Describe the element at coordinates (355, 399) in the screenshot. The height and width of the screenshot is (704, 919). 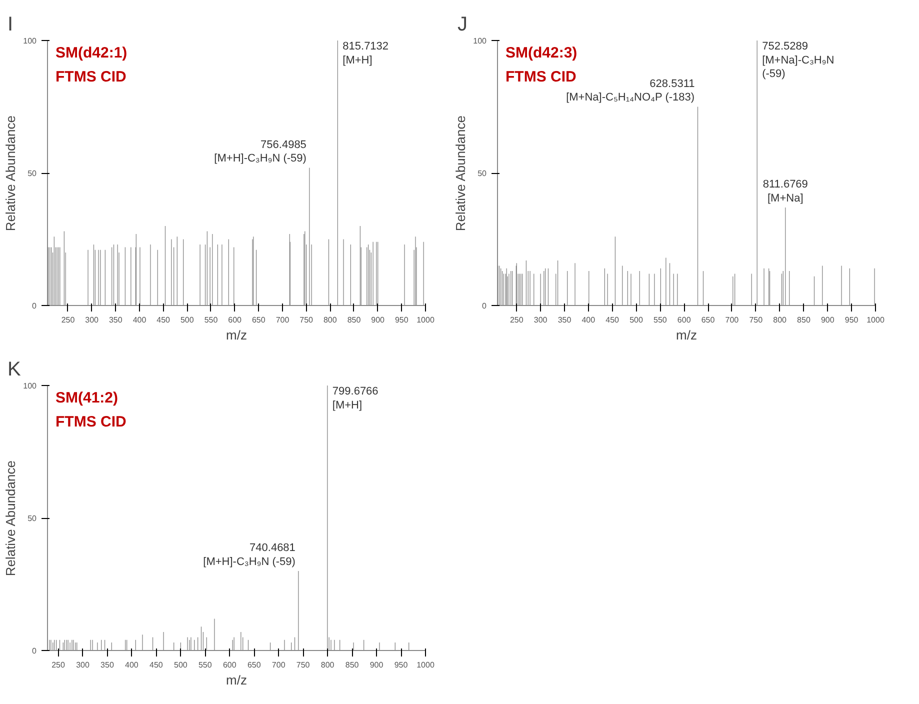
I see `annotation: 799.6766 [M+H]` at that location.